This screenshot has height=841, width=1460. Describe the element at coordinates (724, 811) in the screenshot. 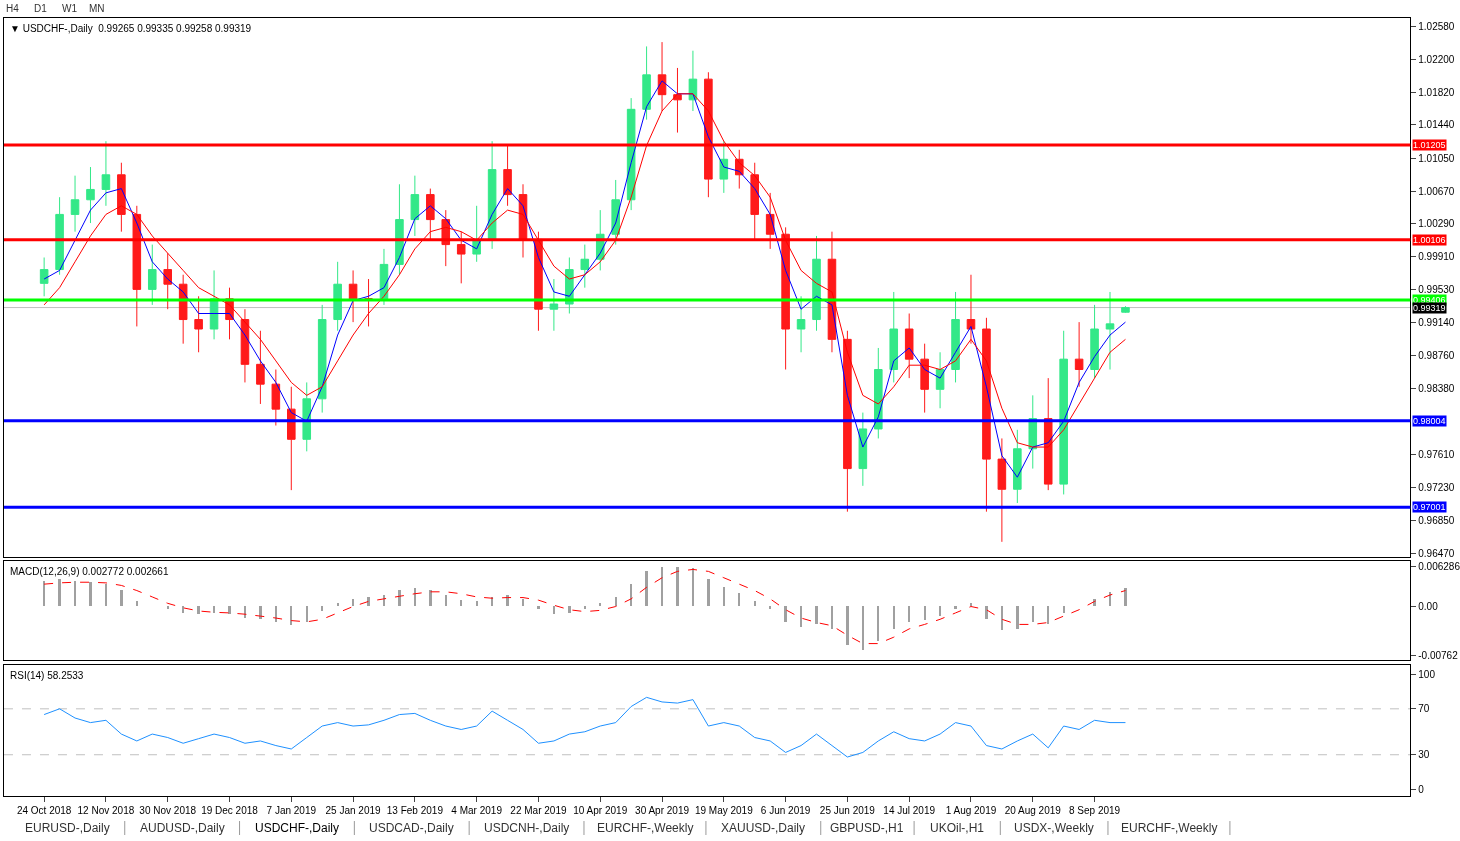

I see `x-tick-label: 19 May 2019` at that location.